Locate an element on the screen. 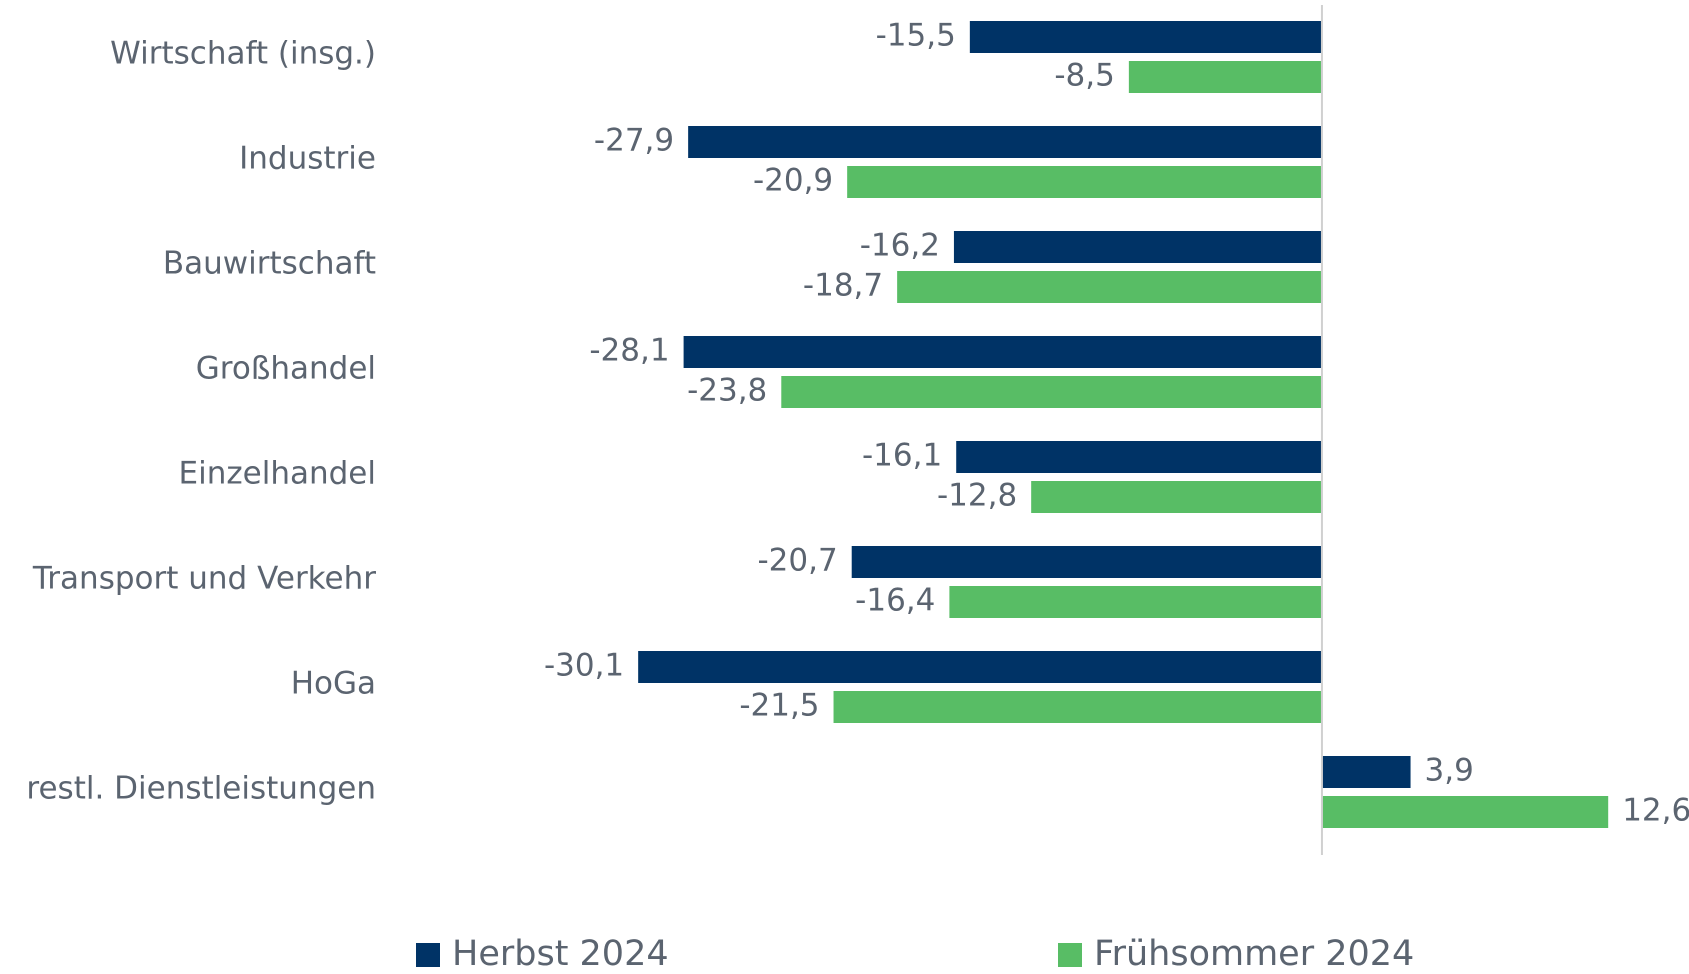 This screenshot has height=974, width=1689. legend: Herbst 2024 Frühsommer 2024 is located at coordinates (915, 954).